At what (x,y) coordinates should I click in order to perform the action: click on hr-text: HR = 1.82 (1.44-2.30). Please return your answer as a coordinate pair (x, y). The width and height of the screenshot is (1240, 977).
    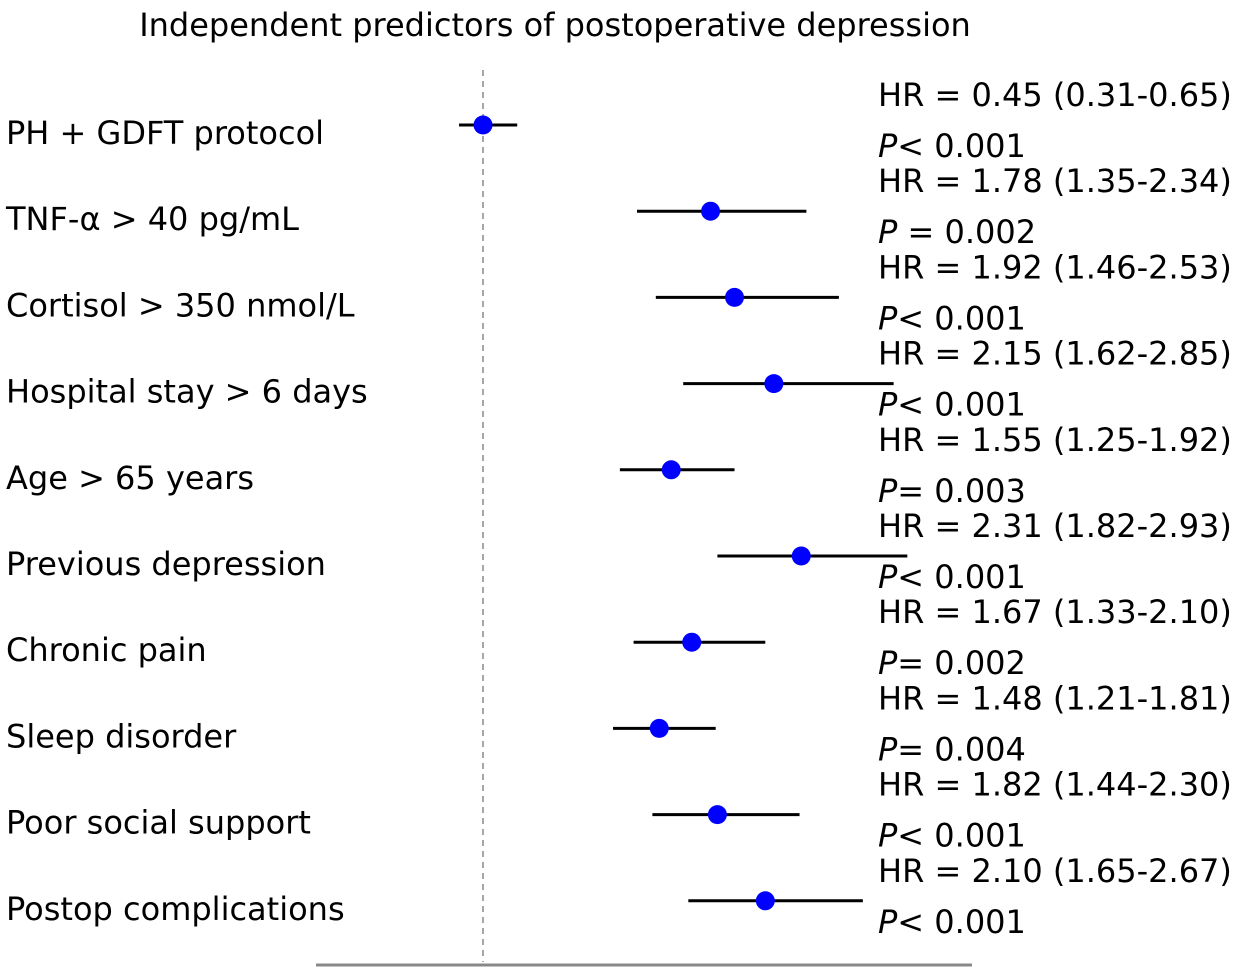
    Looking at the image, I should click on (1055, 785).